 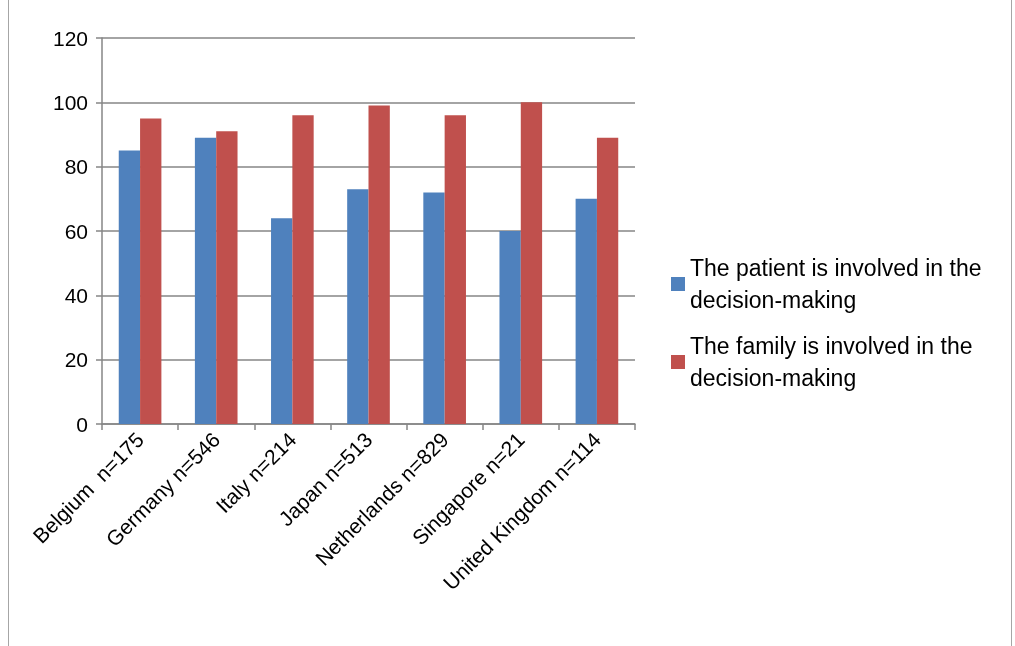 What do you see at coordinates (834, 362) in the screenshot?
I see `legend-label: The family is involved in the decision-making` at bounding box center [834, 362].